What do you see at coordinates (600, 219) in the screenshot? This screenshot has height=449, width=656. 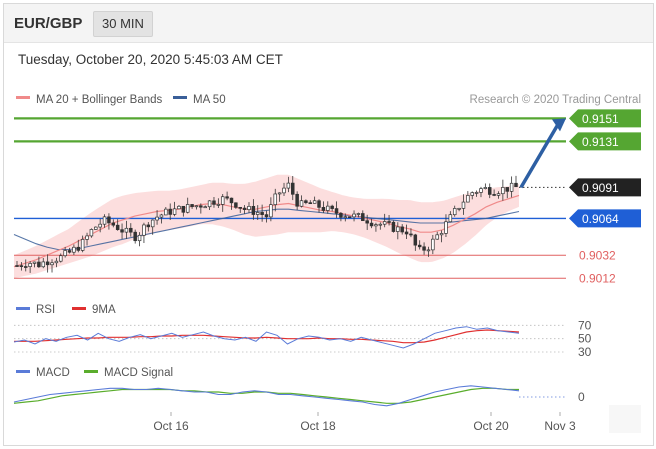 I see `pivot-value: 0.9064` at bounding box center [600, 219].